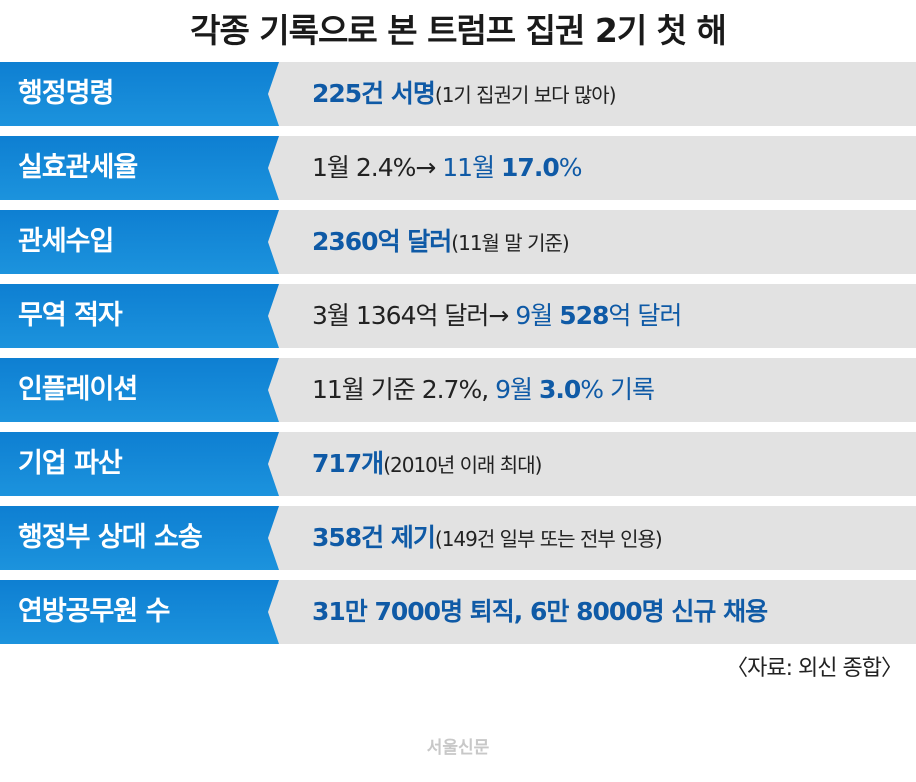  I want to click on value-note: (1기 집권기 보다 많아), so click(525, 95).